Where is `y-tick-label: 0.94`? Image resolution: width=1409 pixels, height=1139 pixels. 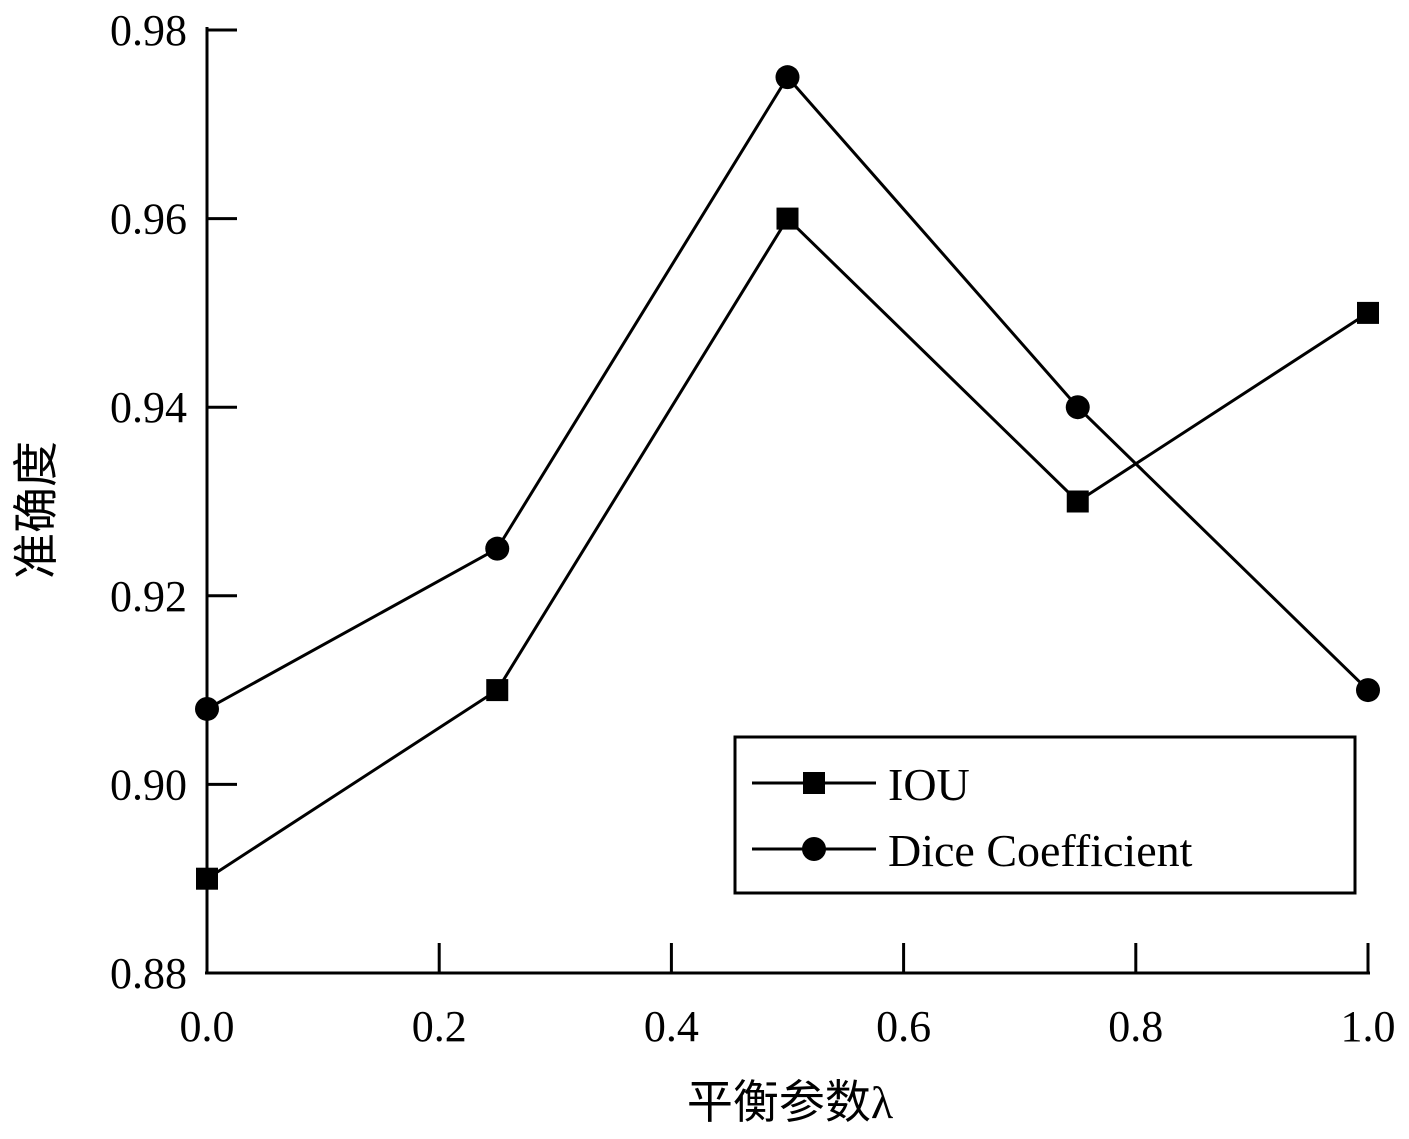 y-tick-label: 0.94 is located at coordinates (148, 407).